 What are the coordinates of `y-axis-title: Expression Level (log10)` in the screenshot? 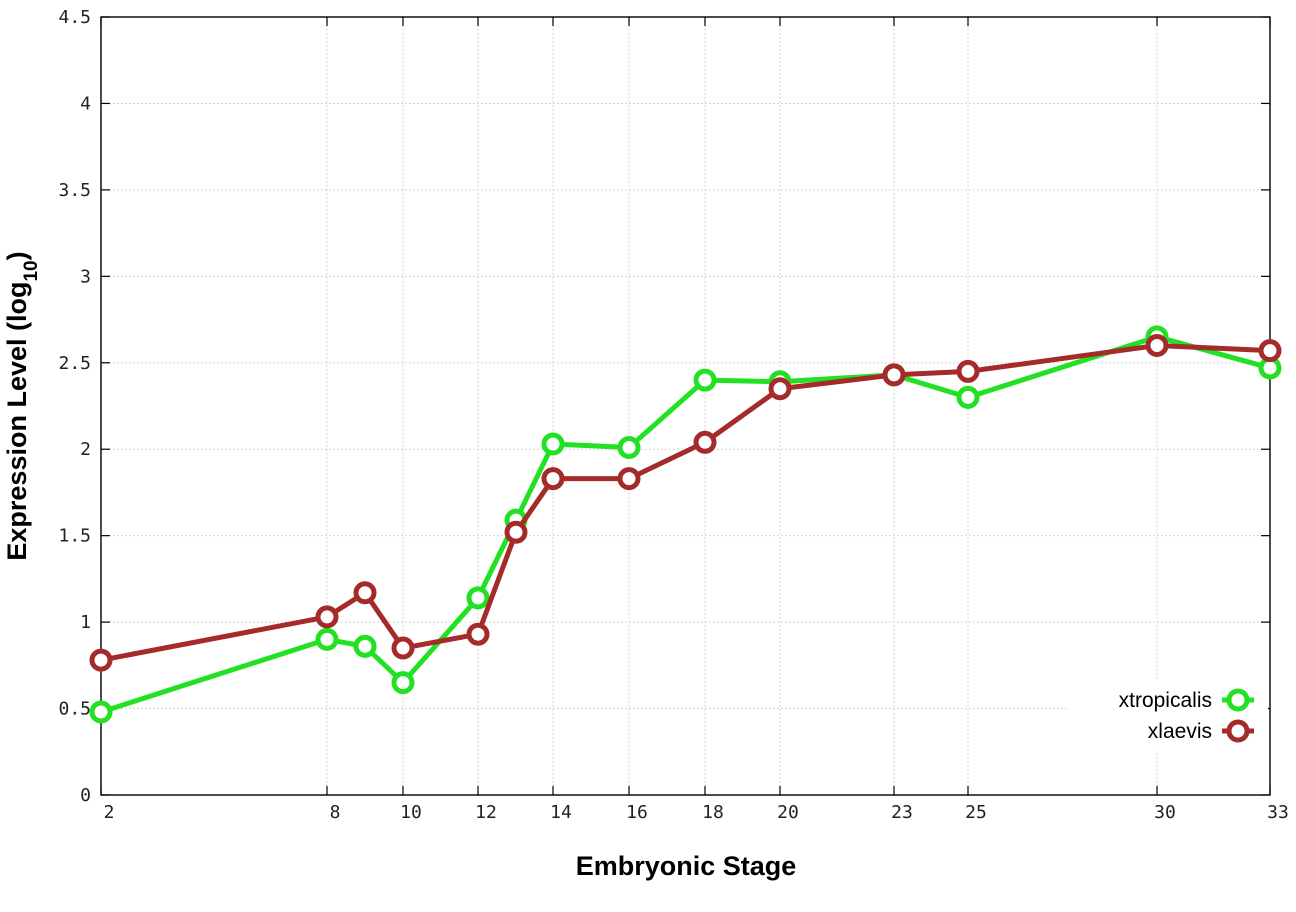 It's located at (22, 405).